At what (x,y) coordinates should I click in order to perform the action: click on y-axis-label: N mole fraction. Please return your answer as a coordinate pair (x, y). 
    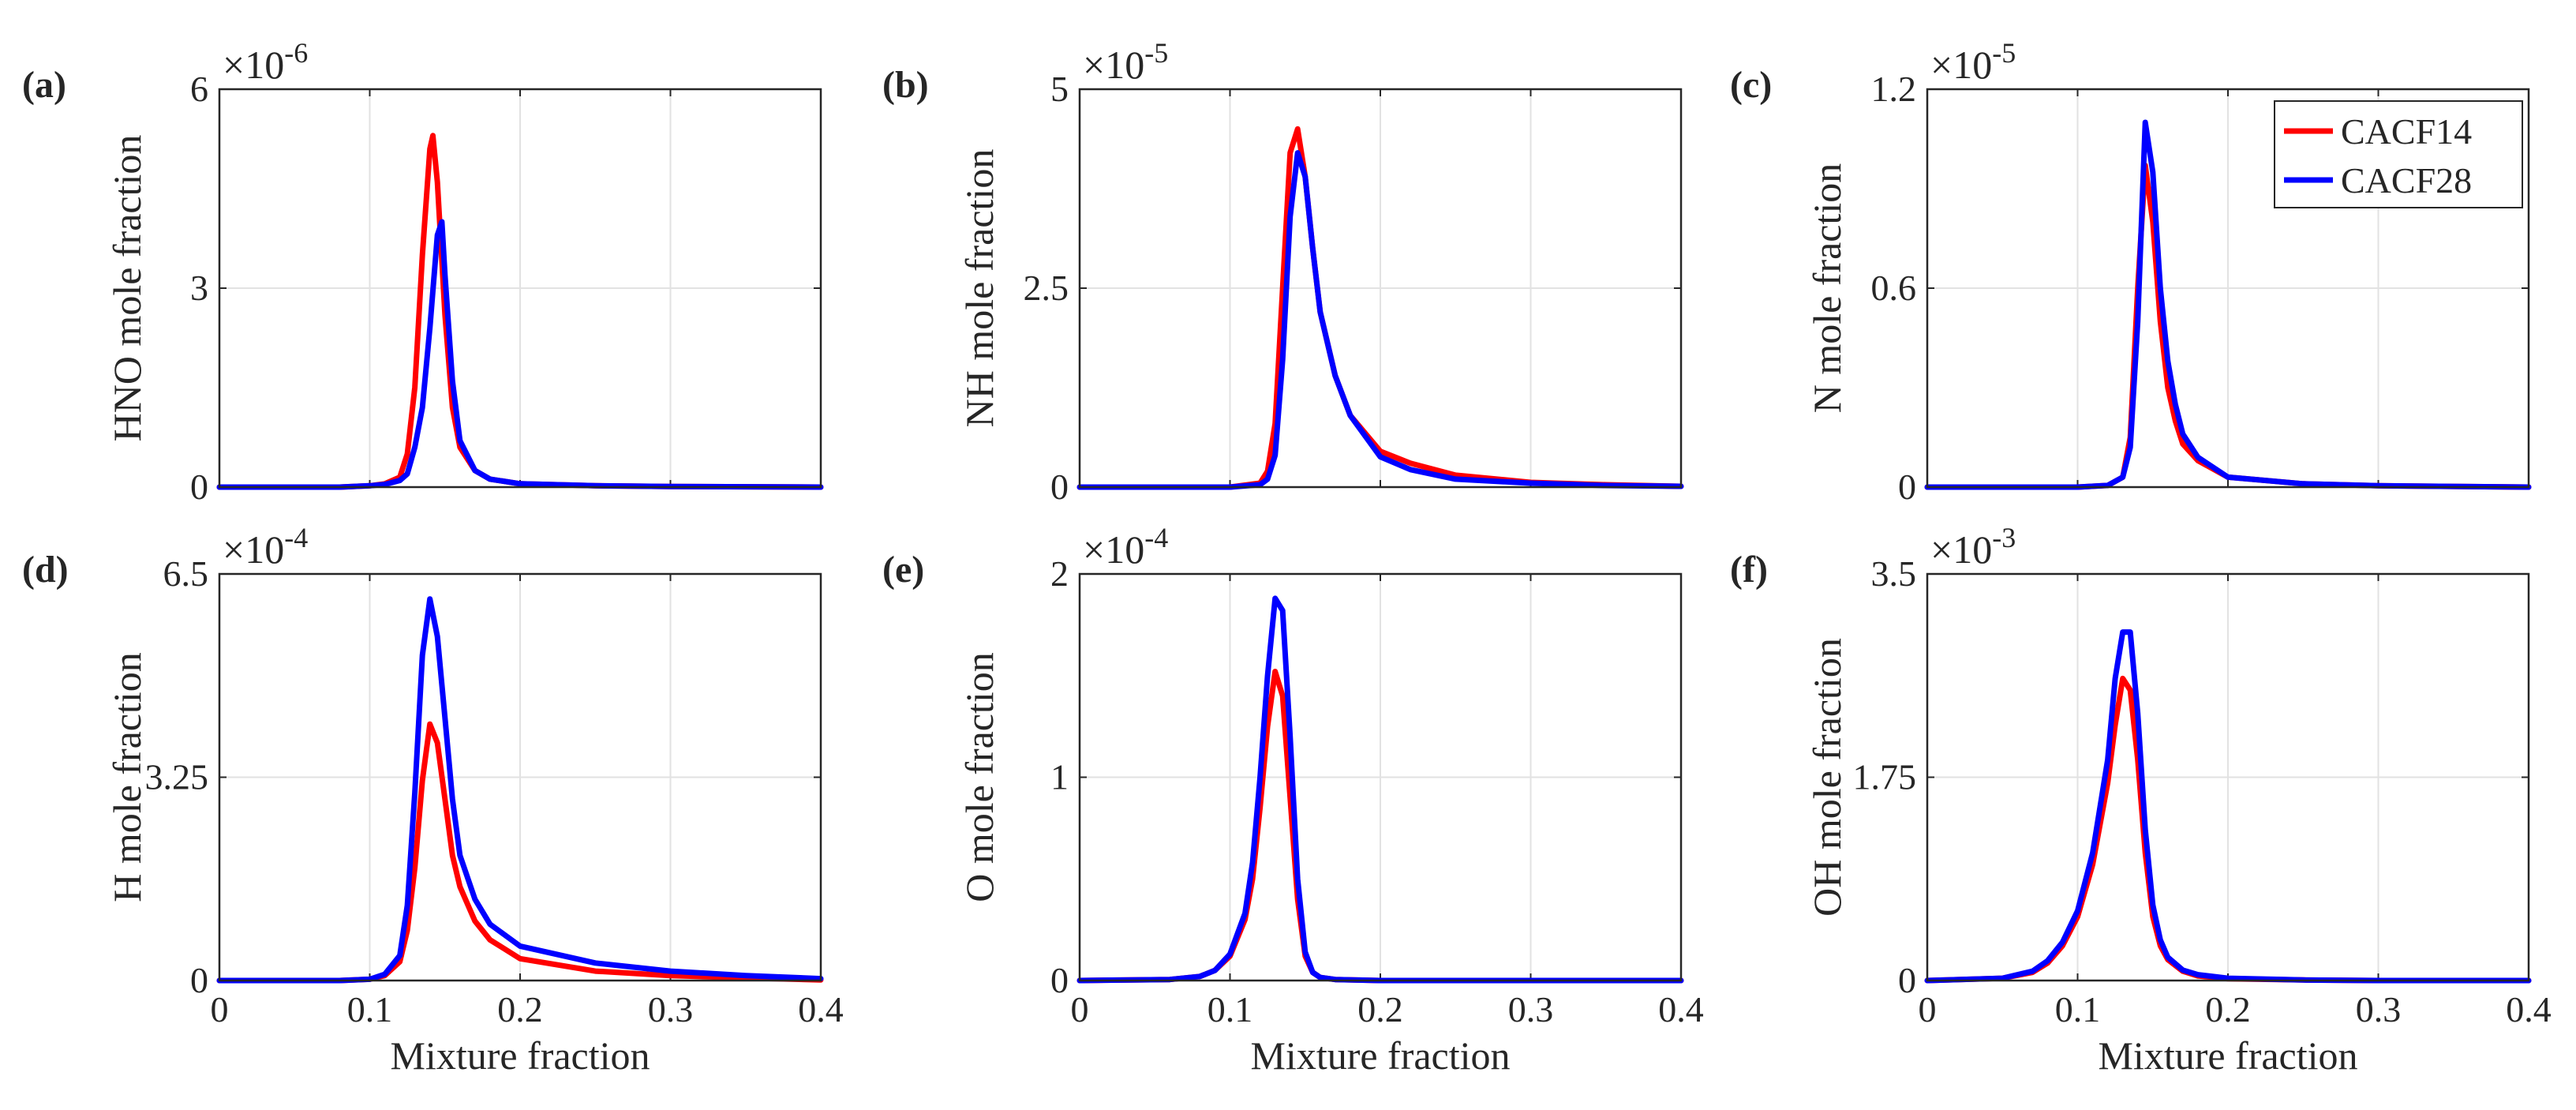
    Looking at the image, I should click on (1827, 288).